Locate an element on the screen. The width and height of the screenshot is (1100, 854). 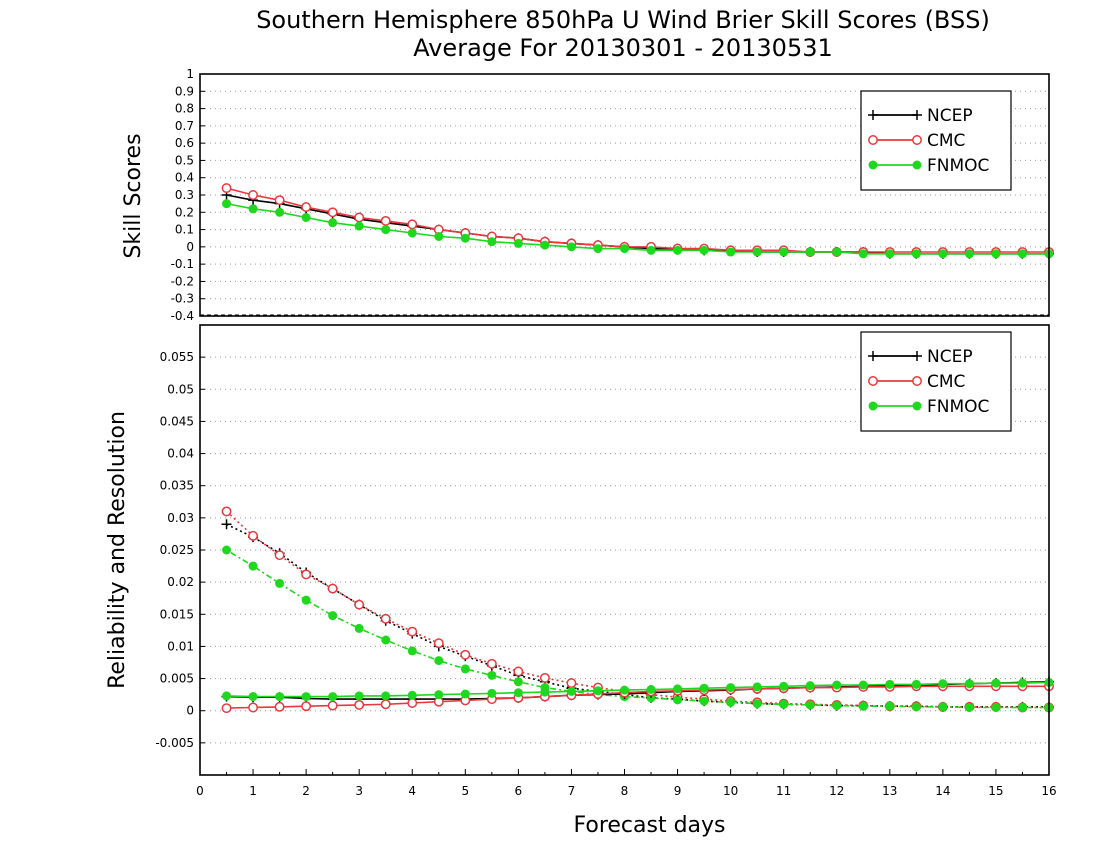
series-line-fnmoc-resolution is located at coordinates (637, 629).